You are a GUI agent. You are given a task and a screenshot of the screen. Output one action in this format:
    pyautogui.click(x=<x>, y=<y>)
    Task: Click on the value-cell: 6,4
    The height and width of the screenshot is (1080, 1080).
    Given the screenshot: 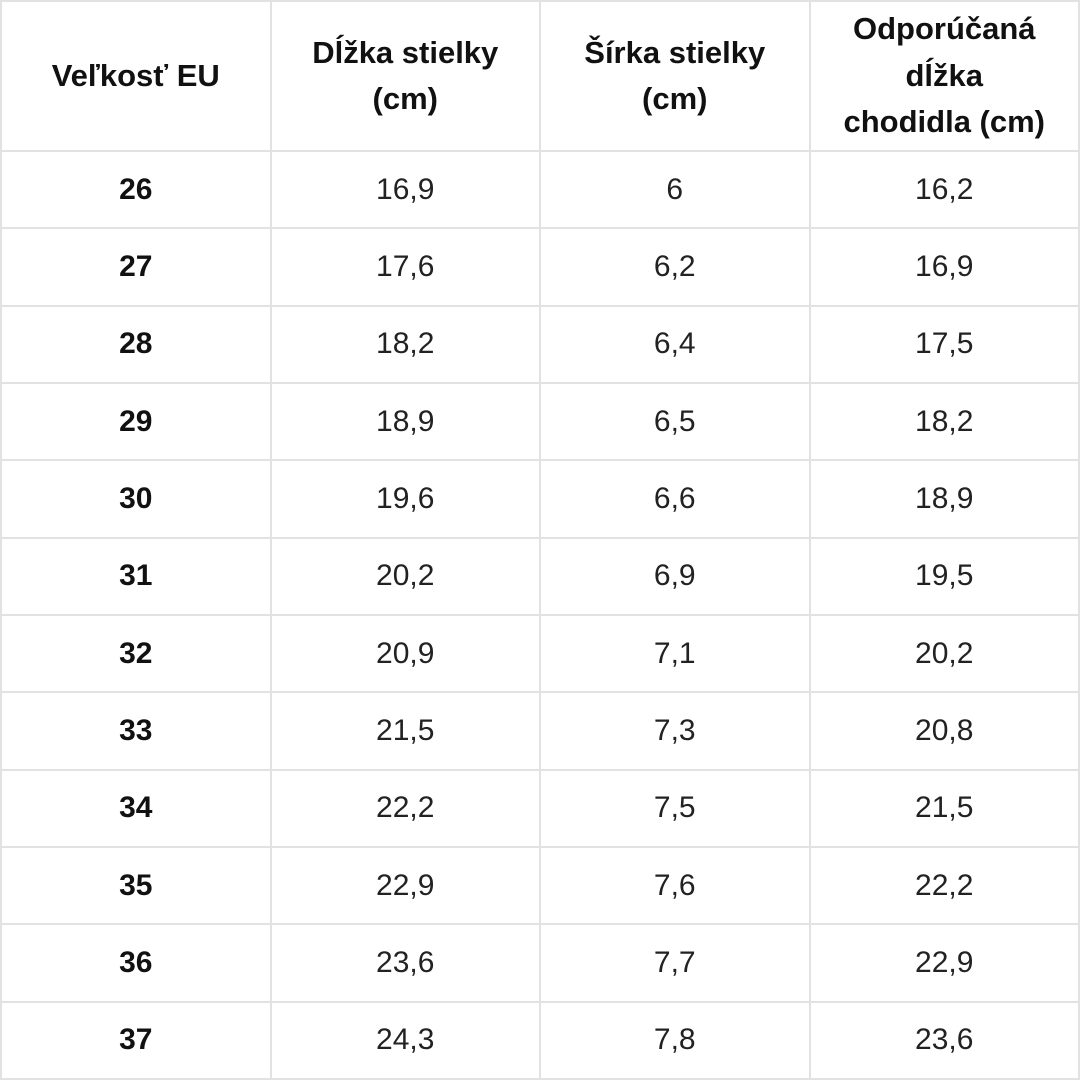 What is the action you would take?
    pyautogui.click(x=675, y=344)
    